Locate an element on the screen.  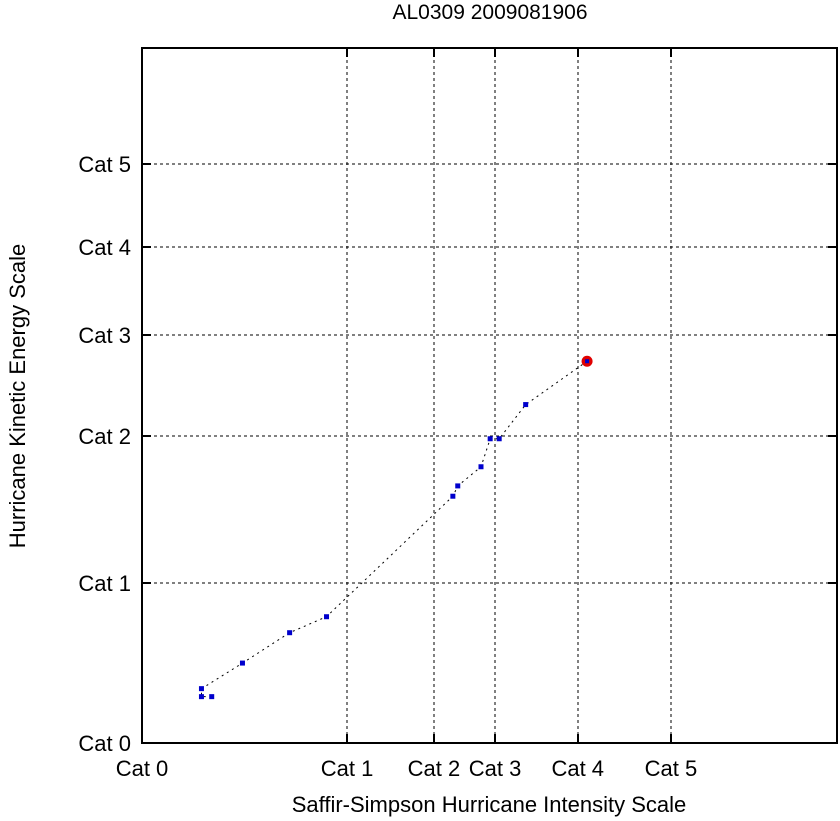
x-tick-label-2: Cat 2 is located at coordinates (434, 768).